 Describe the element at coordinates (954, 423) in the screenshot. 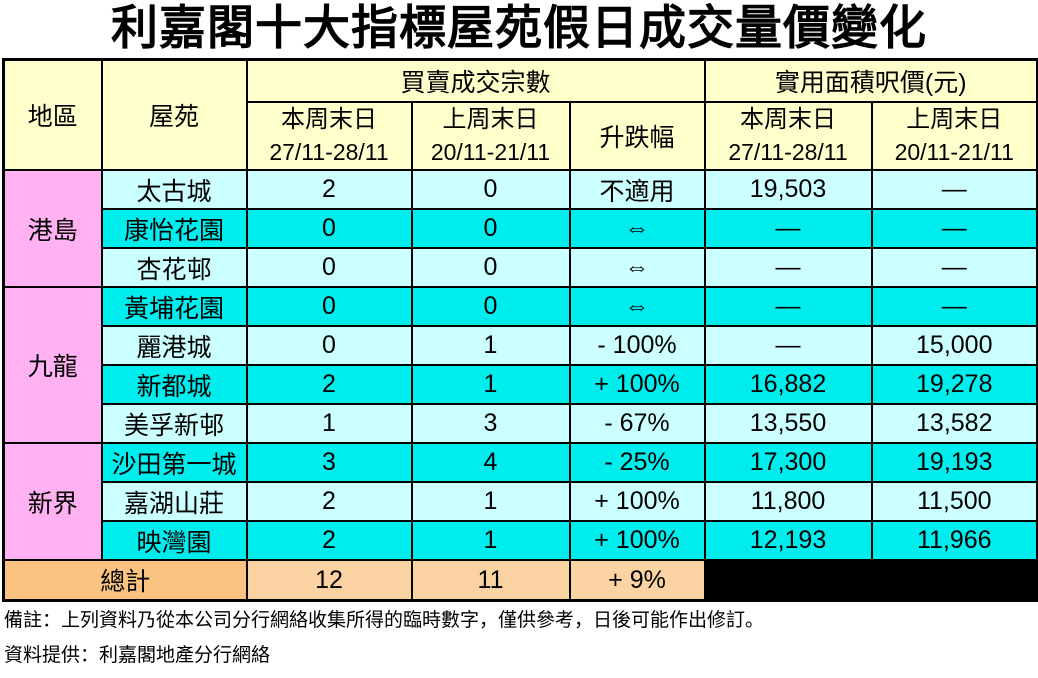

I see `price-last-week-cell: 13,582` at that location.